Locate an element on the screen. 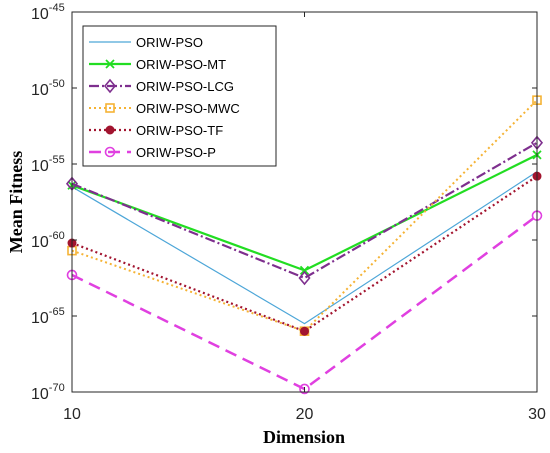  legend-marker-oriw-pso-mt-stroke-b is located at coordinates (110, 64).